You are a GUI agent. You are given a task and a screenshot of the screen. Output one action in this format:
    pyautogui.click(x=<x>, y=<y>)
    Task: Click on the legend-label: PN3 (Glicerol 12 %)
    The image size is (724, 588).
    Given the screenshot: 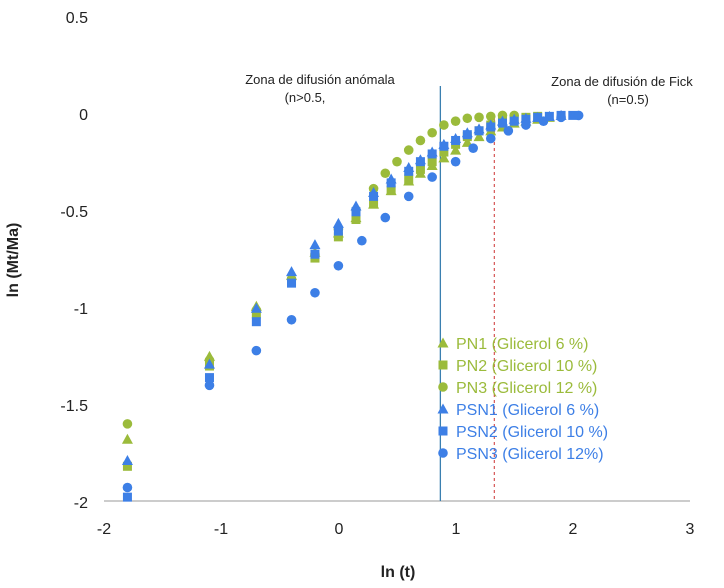 What is the action you would take?
    pyautogui.click(x=526, y=388)
    